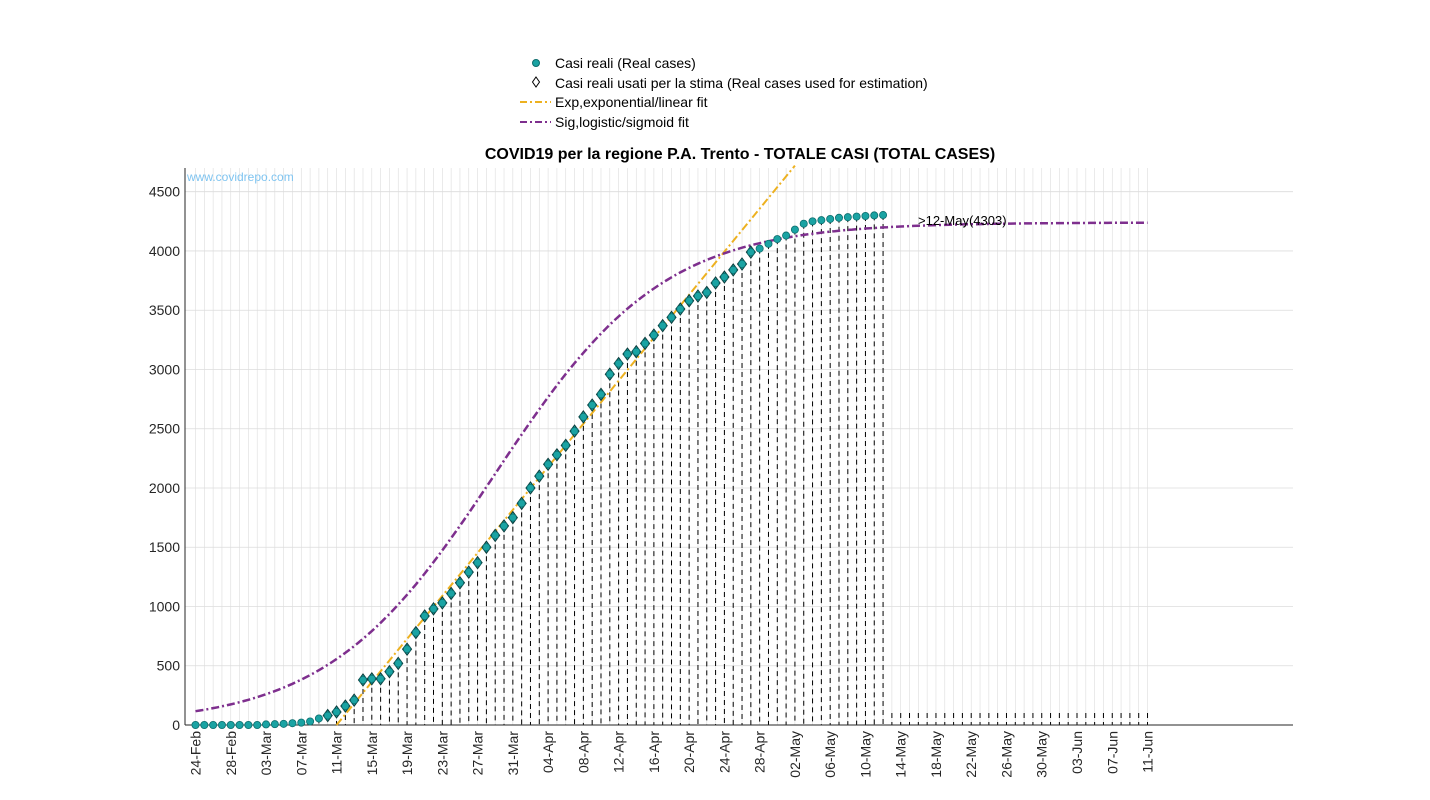 The width and height of the screenshot is (1430, 800). I want to click on x-tick-label: 24-Feb, so click(196, 753).